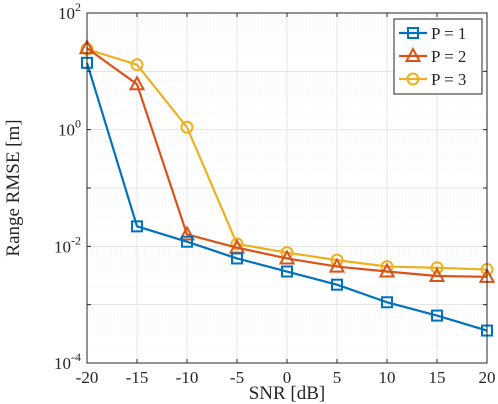 The width and height of the screenshot is (498, 404). What do you see at coordinates (87, 377) in the screenshot?
I see `x-tick-label: -20` at bounding box center [87, 377].